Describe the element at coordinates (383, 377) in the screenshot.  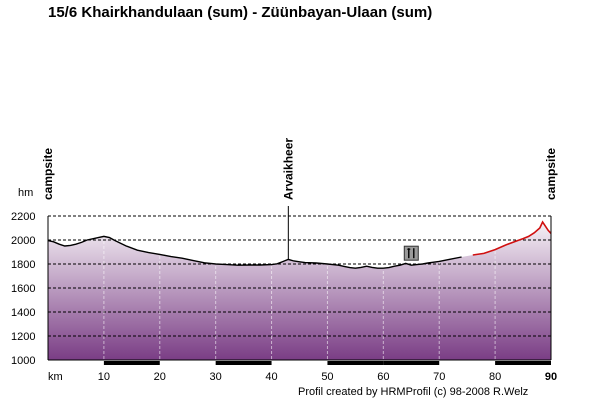
I see `x-tick-label: 60` at that location.